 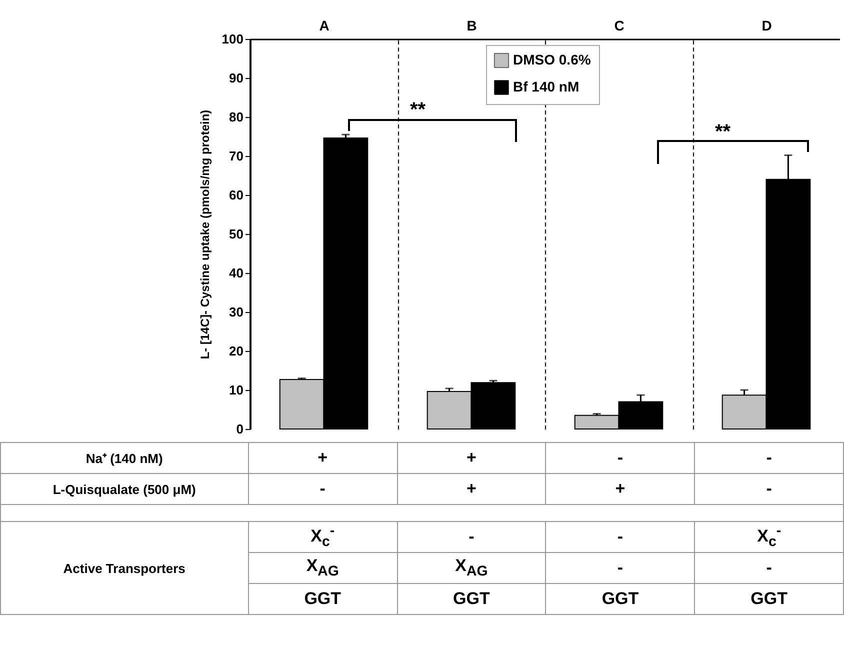 What do you see at coordinates (471, 26) in the screenshot?
I see `x-tick-label: B` at bounding box center [471, 26].